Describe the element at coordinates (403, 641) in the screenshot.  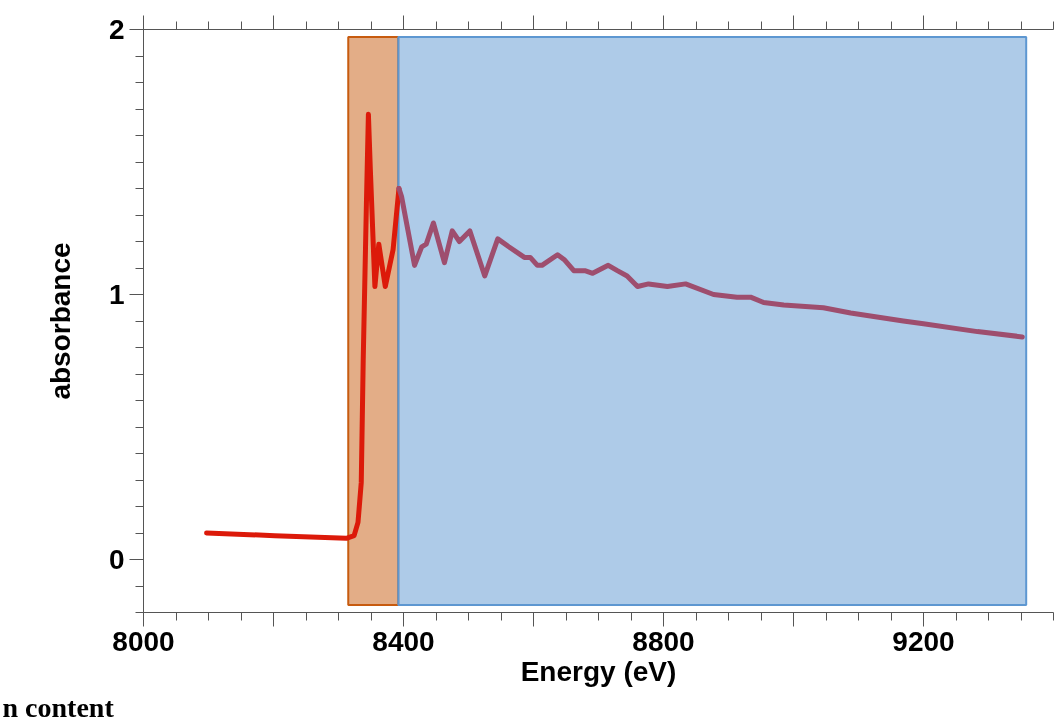
I see `x-tick-label: 8400` at that location.